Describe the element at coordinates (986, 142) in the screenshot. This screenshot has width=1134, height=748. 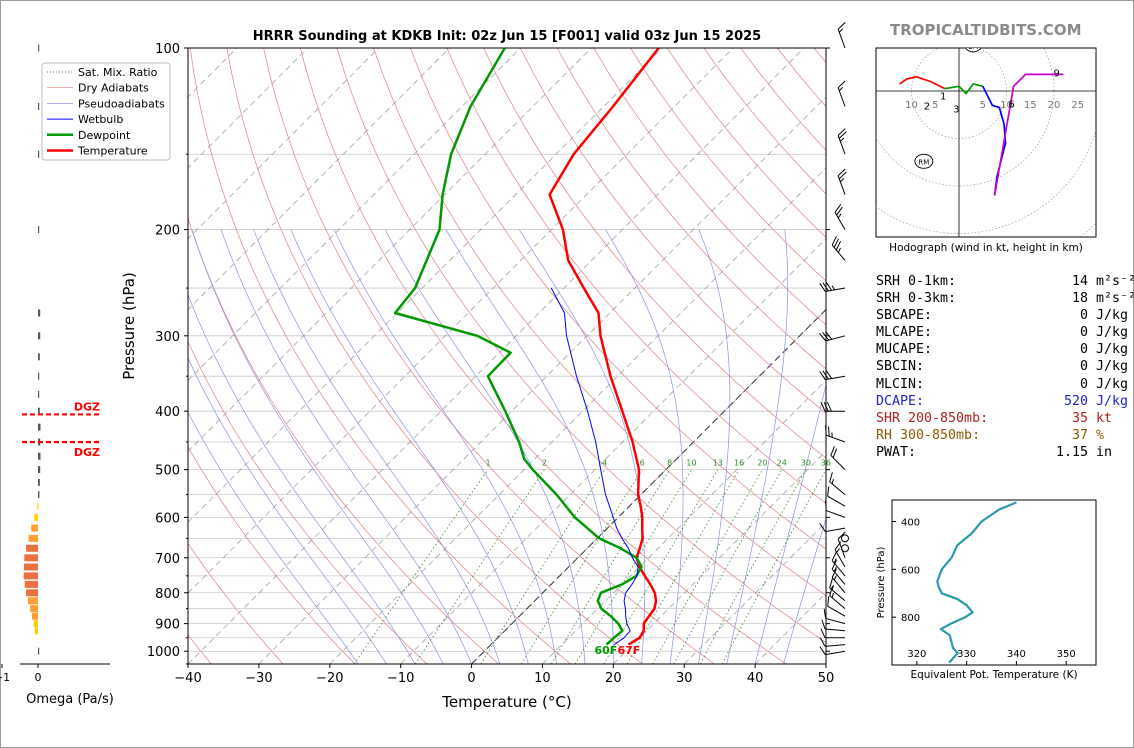
I see `hodograph-inner: 10 5 5 10 15 20 25 12 3 6 9 LM RM` at that location.